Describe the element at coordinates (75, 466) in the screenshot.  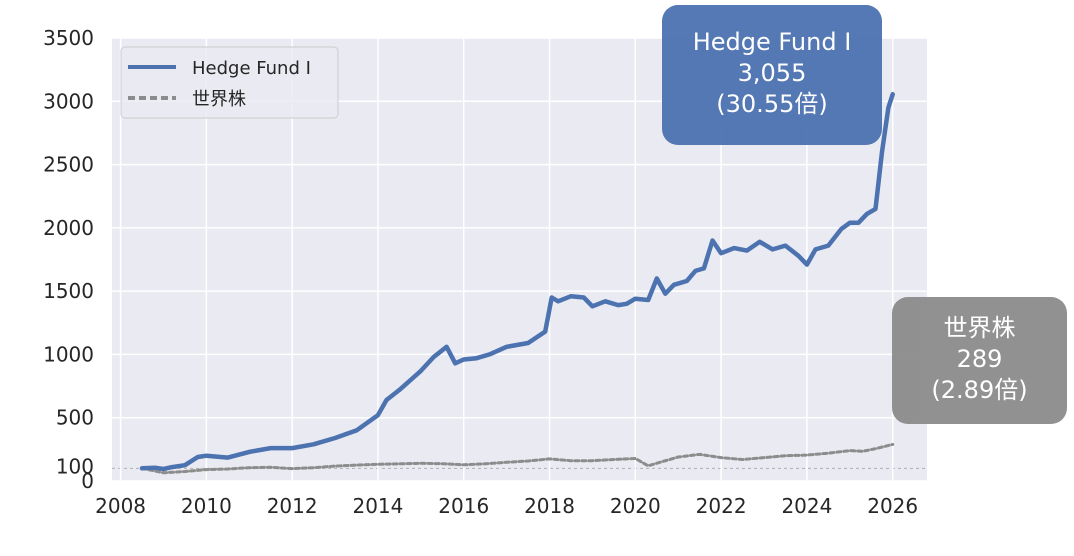
I see `y-tick-label: 100` at that location.